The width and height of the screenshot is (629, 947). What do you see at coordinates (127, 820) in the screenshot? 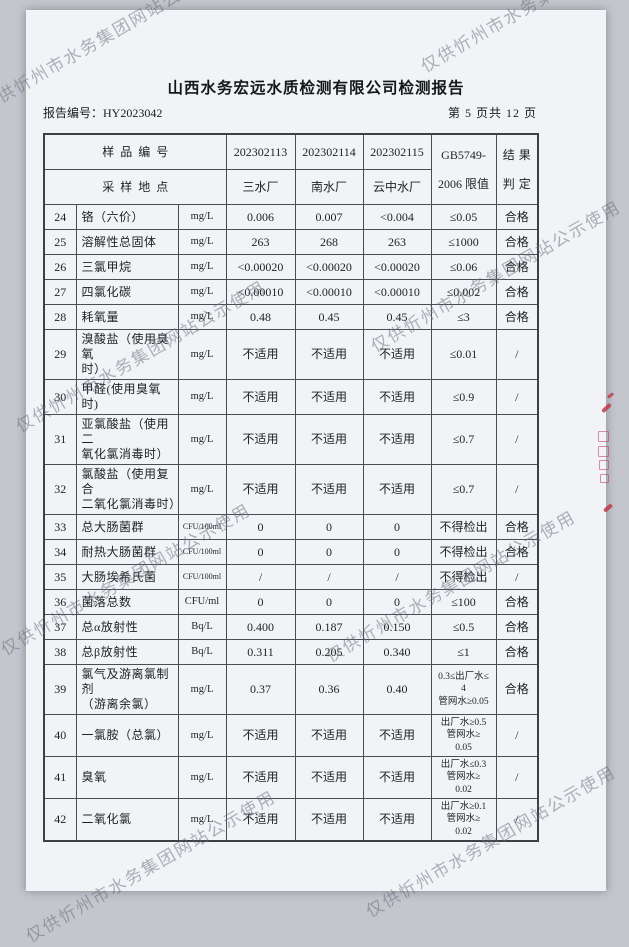
I see `param-name-cell: 二氧化氯` at bounding box center [127, 820].